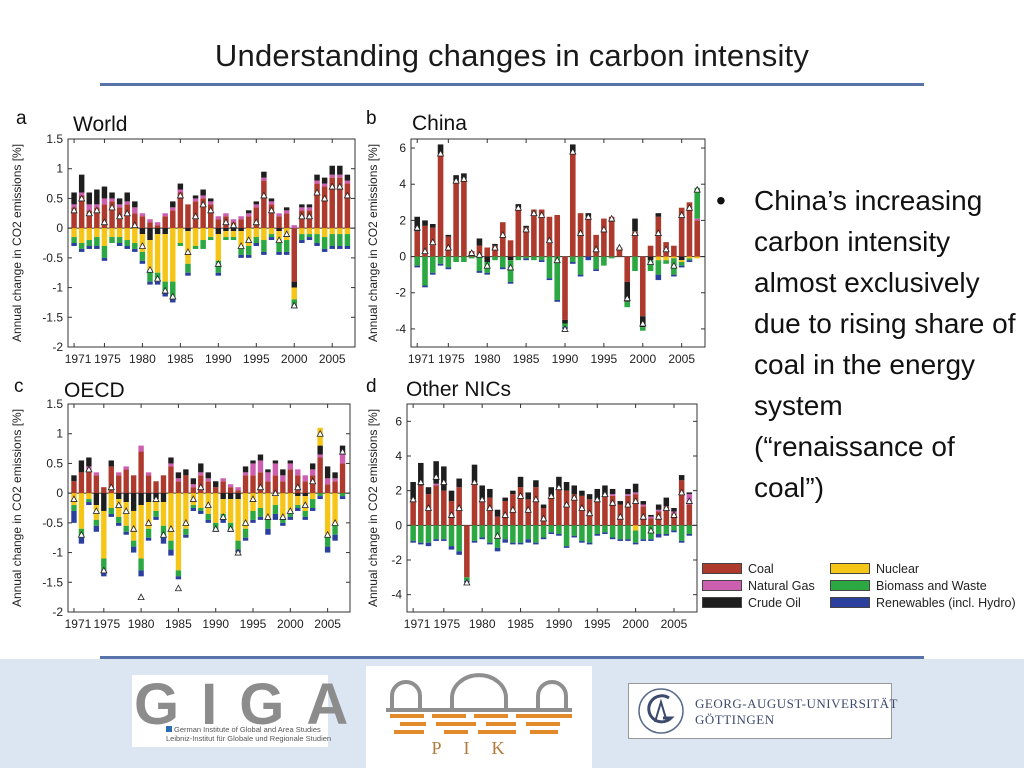 The image size is (1024, 768). Describe the element at coordinates (17, 243) in the screenshot. I see `y-axis-label: Annual change in CO2 emissions [%]` at that location.